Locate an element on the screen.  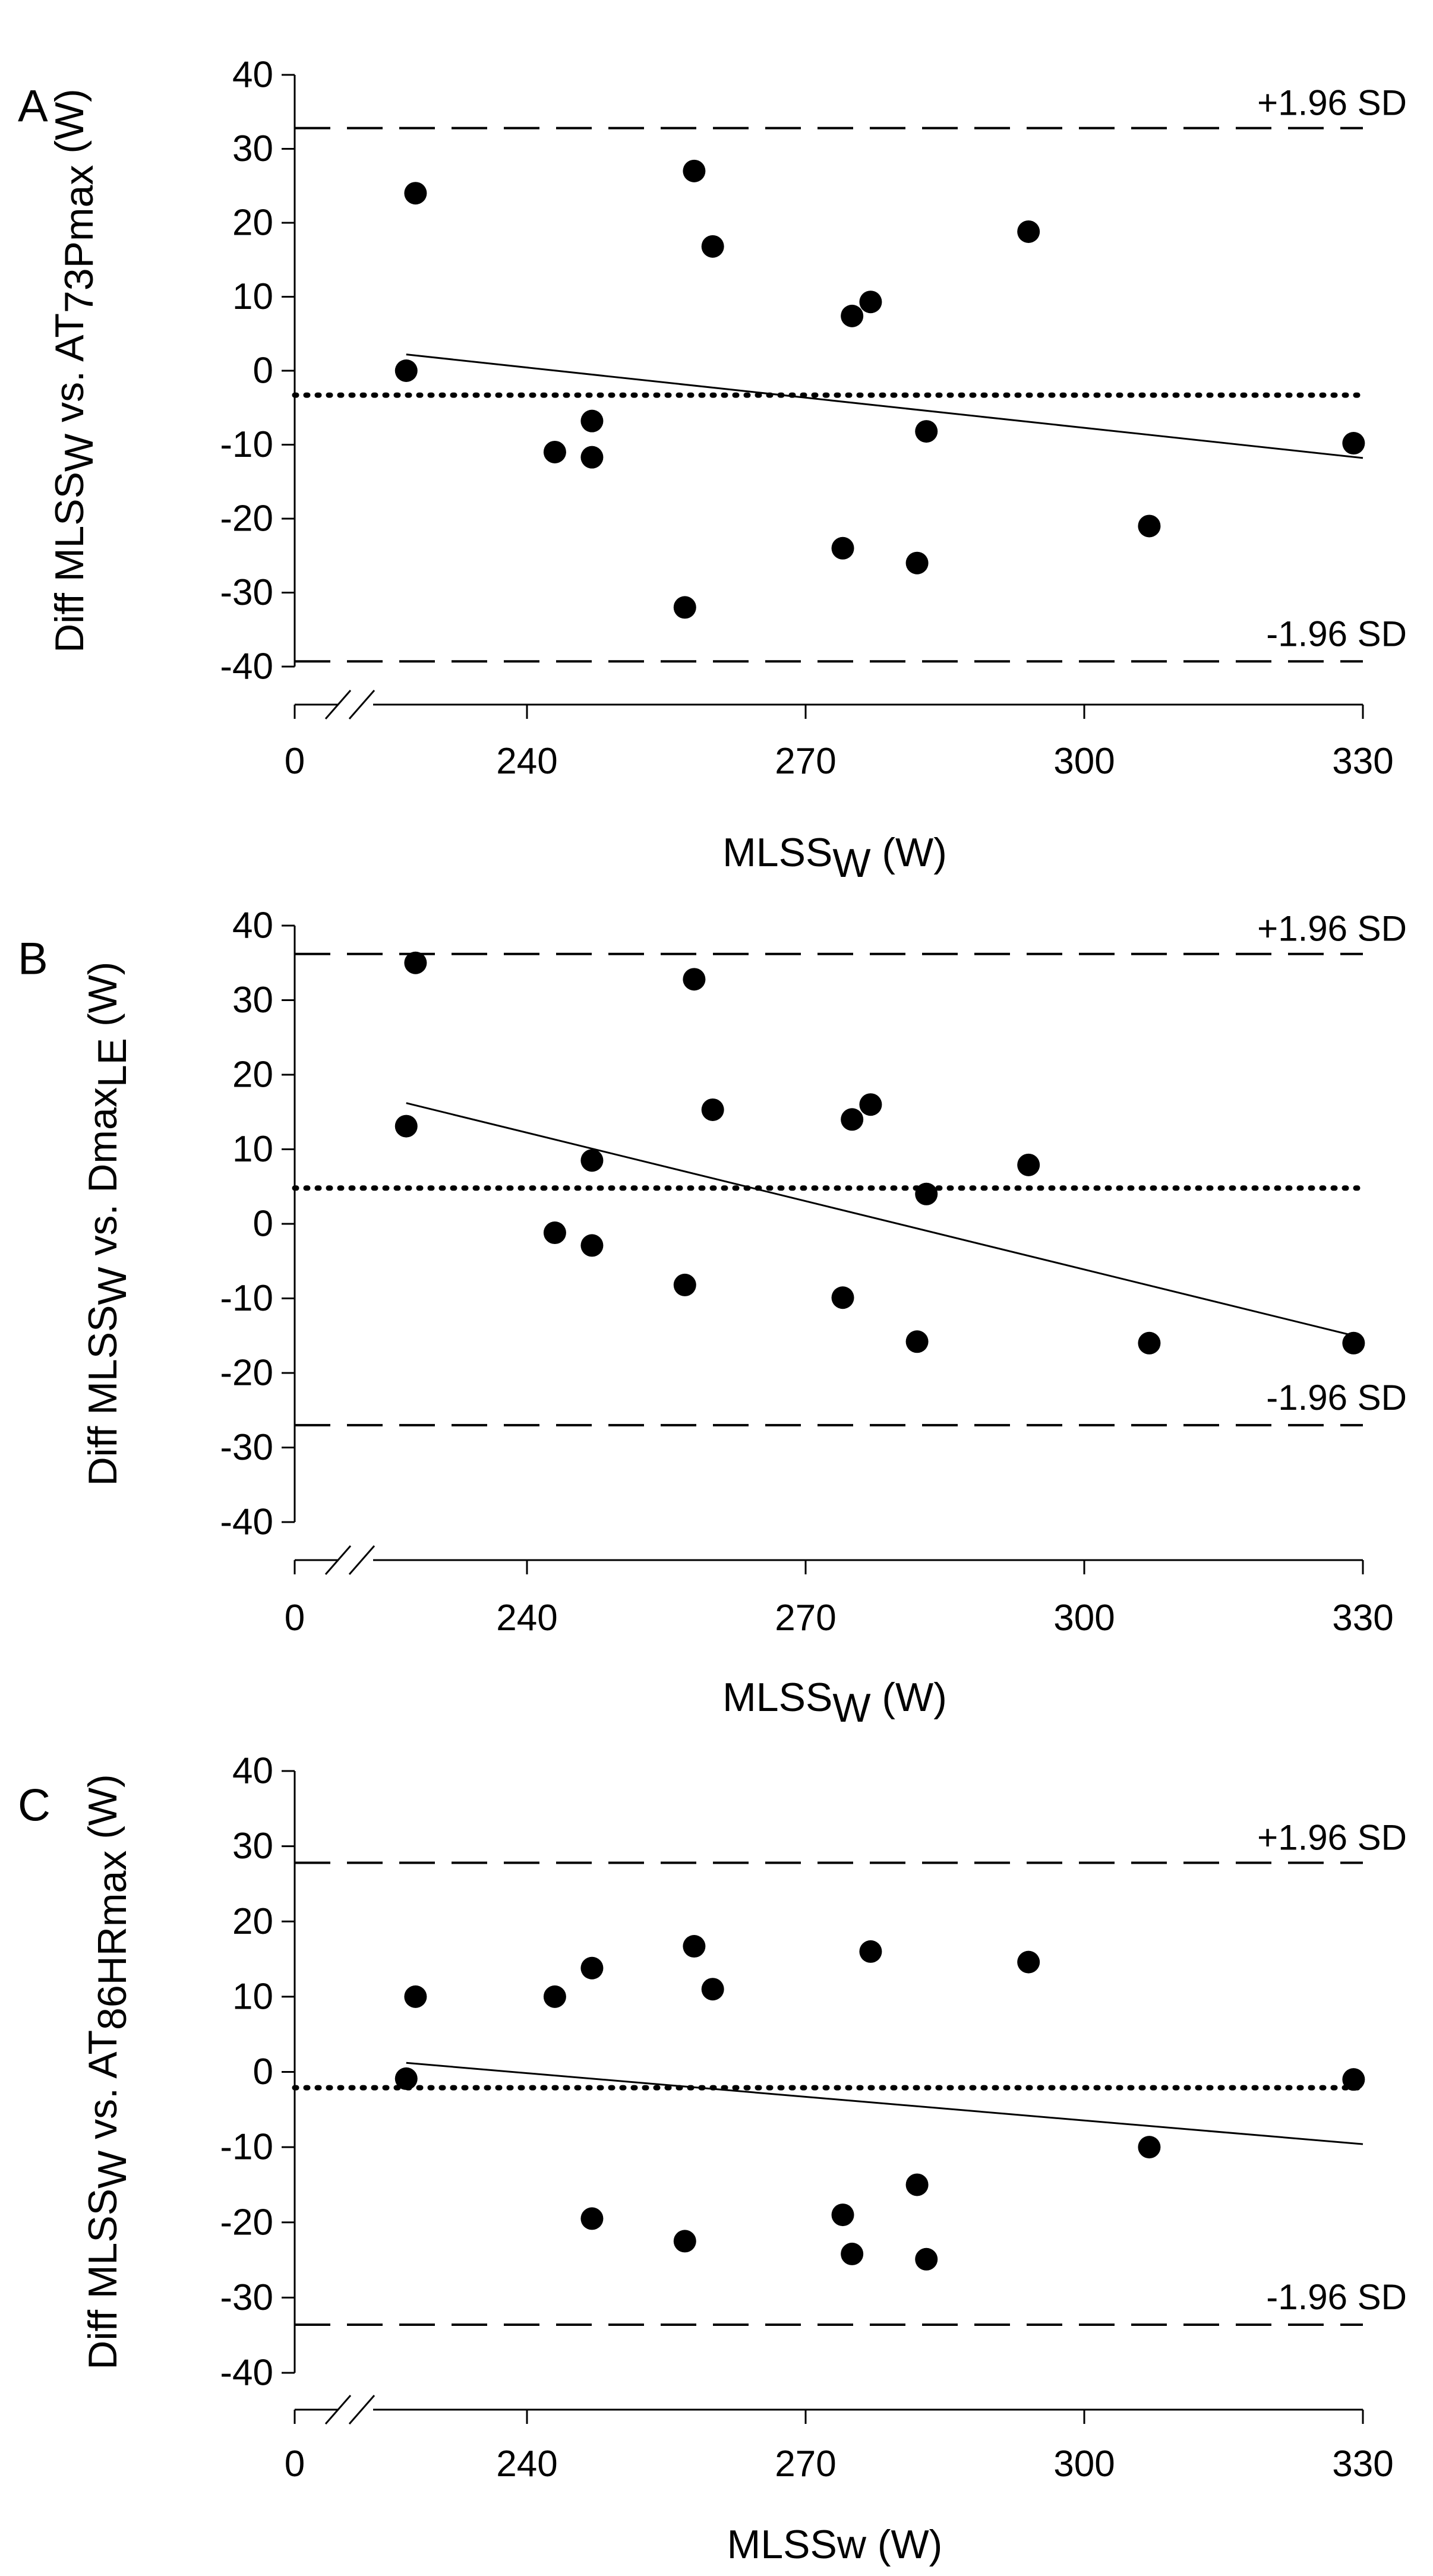
y-axis-title: Diff MLSSW vs. AT86HRmax (W) is located at coordinates (107, 2072).